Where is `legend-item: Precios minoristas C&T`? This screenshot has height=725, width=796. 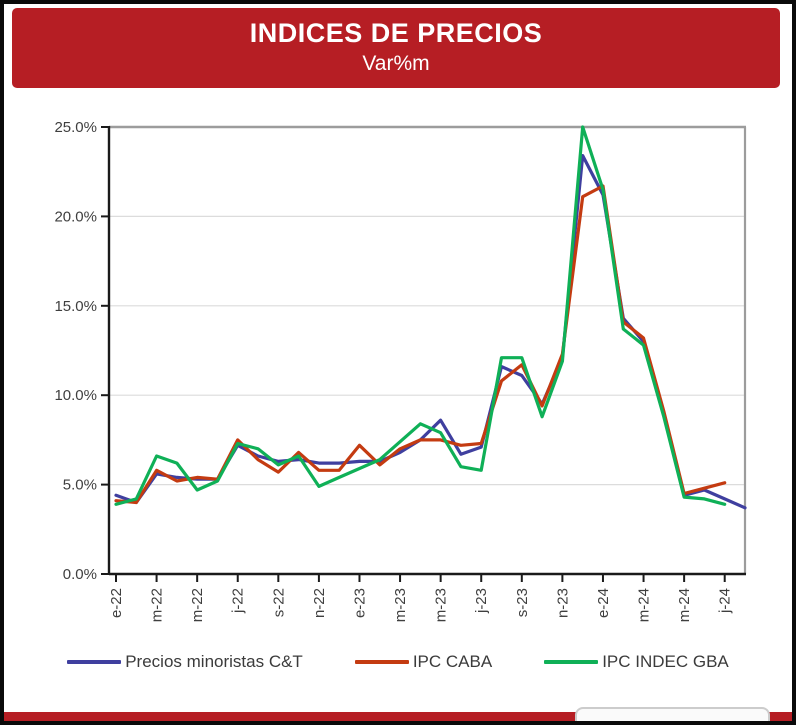 legend-item: Precios minoristas C&T is located at coordinates (185, 662).